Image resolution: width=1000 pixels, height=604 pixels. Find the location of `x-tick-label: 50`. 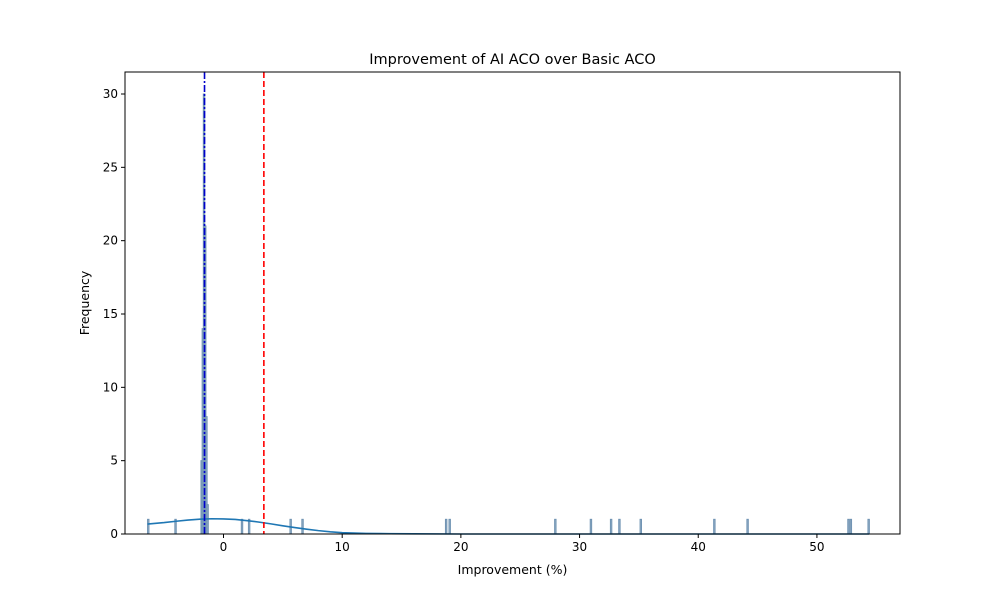

x-tick-label: 50 is located at coordinates (816, 547).